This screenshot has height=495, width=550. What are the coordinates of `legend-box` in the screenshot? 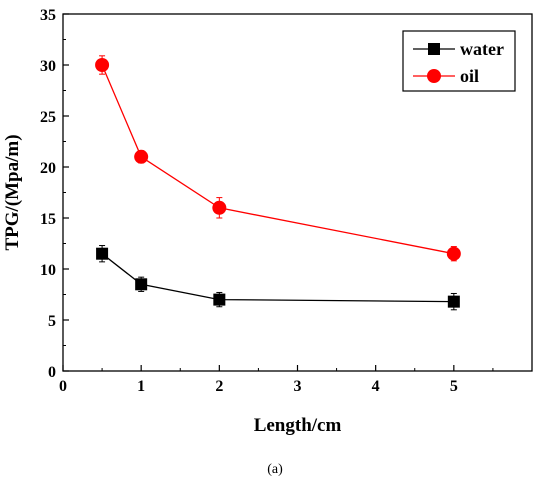 It's located at (459, 61).